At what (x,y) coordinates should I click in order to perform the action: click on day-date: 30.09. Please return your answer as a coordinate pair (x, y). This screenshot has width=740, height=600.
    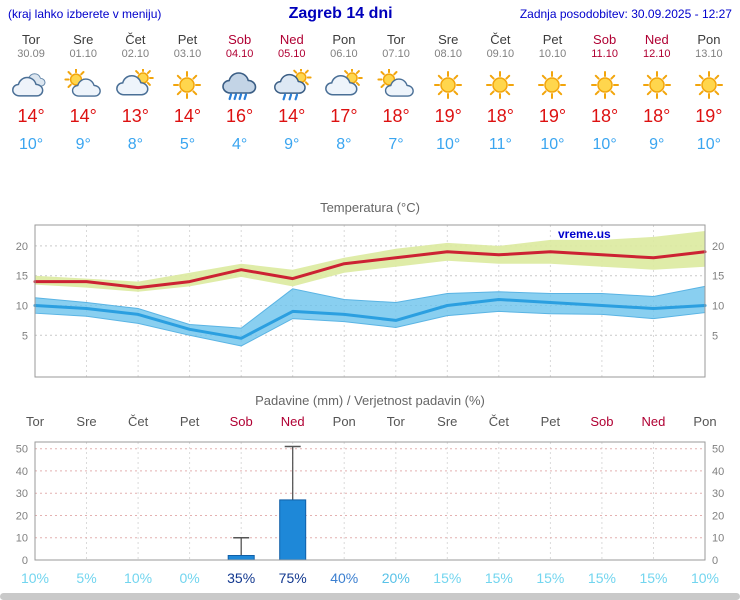
    Looking at the image, I should click on (31, 54).